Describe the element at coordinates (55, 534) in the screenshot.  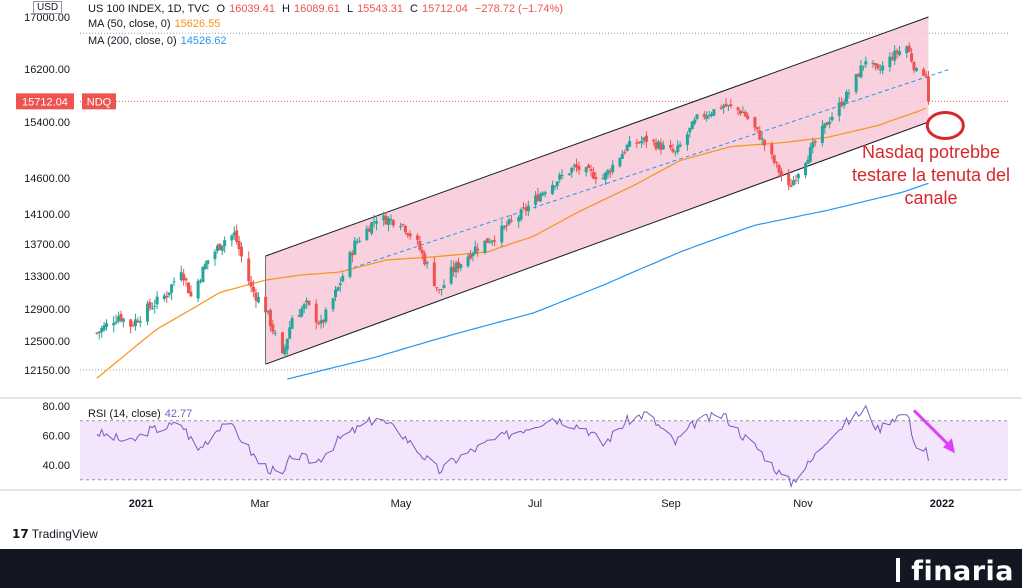
I see `tradingview-logo: 17 TradingView` at that location.